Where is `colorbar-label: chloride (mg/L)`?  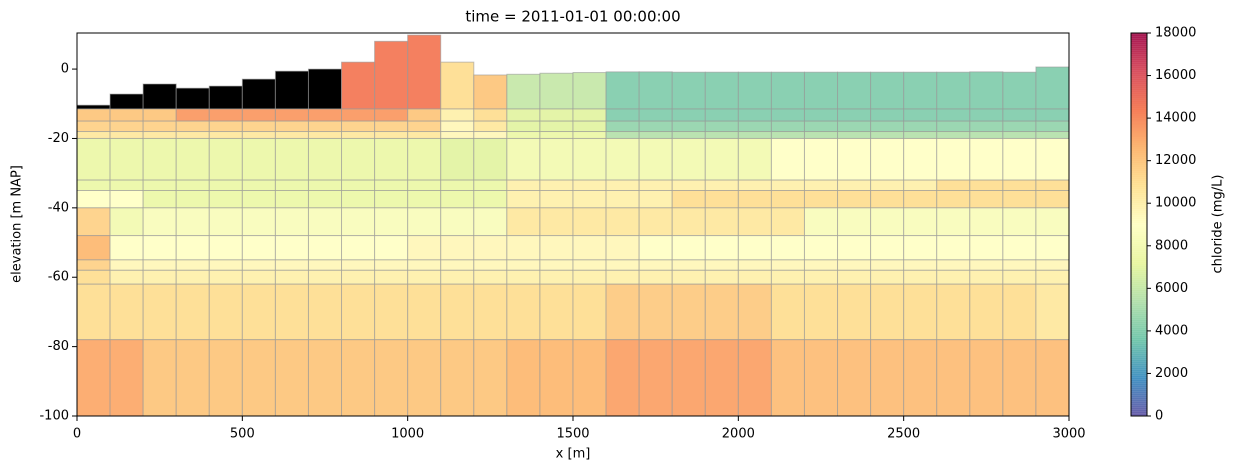 colorbar-label: chloride (mg/L) is located at coordinates (1218, 224).